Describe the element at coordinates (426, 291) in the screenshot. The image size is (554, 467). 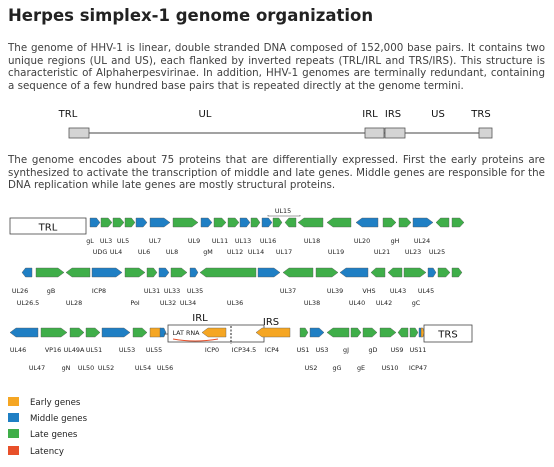
I see `gene-label: UL45` at that location.